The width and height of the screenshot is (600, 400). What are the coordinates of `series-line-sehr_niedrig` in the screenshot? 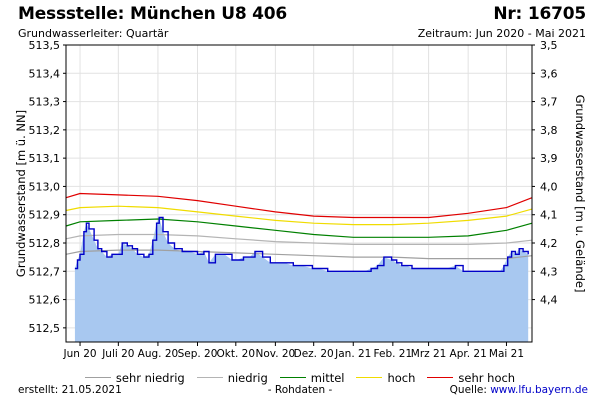 It's located at (299, 254).